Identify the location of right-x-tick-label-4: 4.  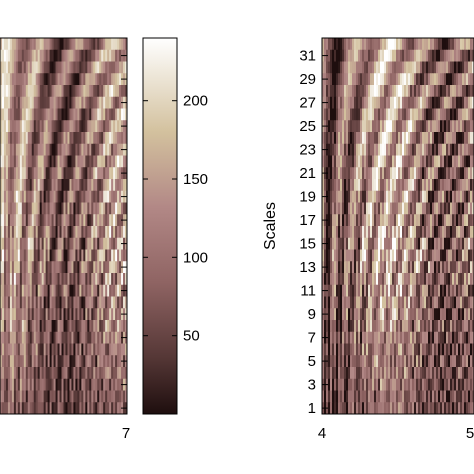
(322, 433).